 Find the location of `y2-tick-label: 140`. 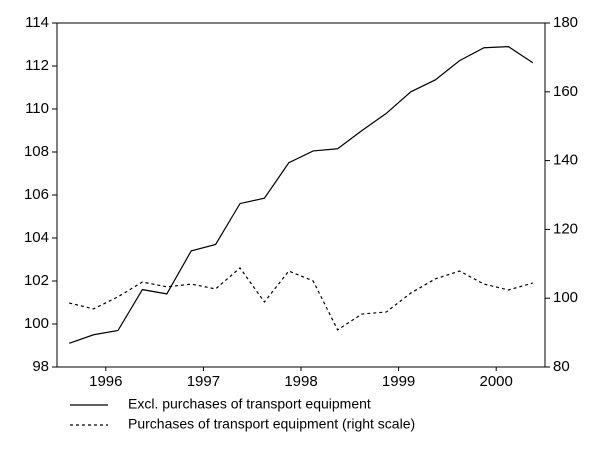

y2-tick-label: 140 is located at coordinates (565, 160).